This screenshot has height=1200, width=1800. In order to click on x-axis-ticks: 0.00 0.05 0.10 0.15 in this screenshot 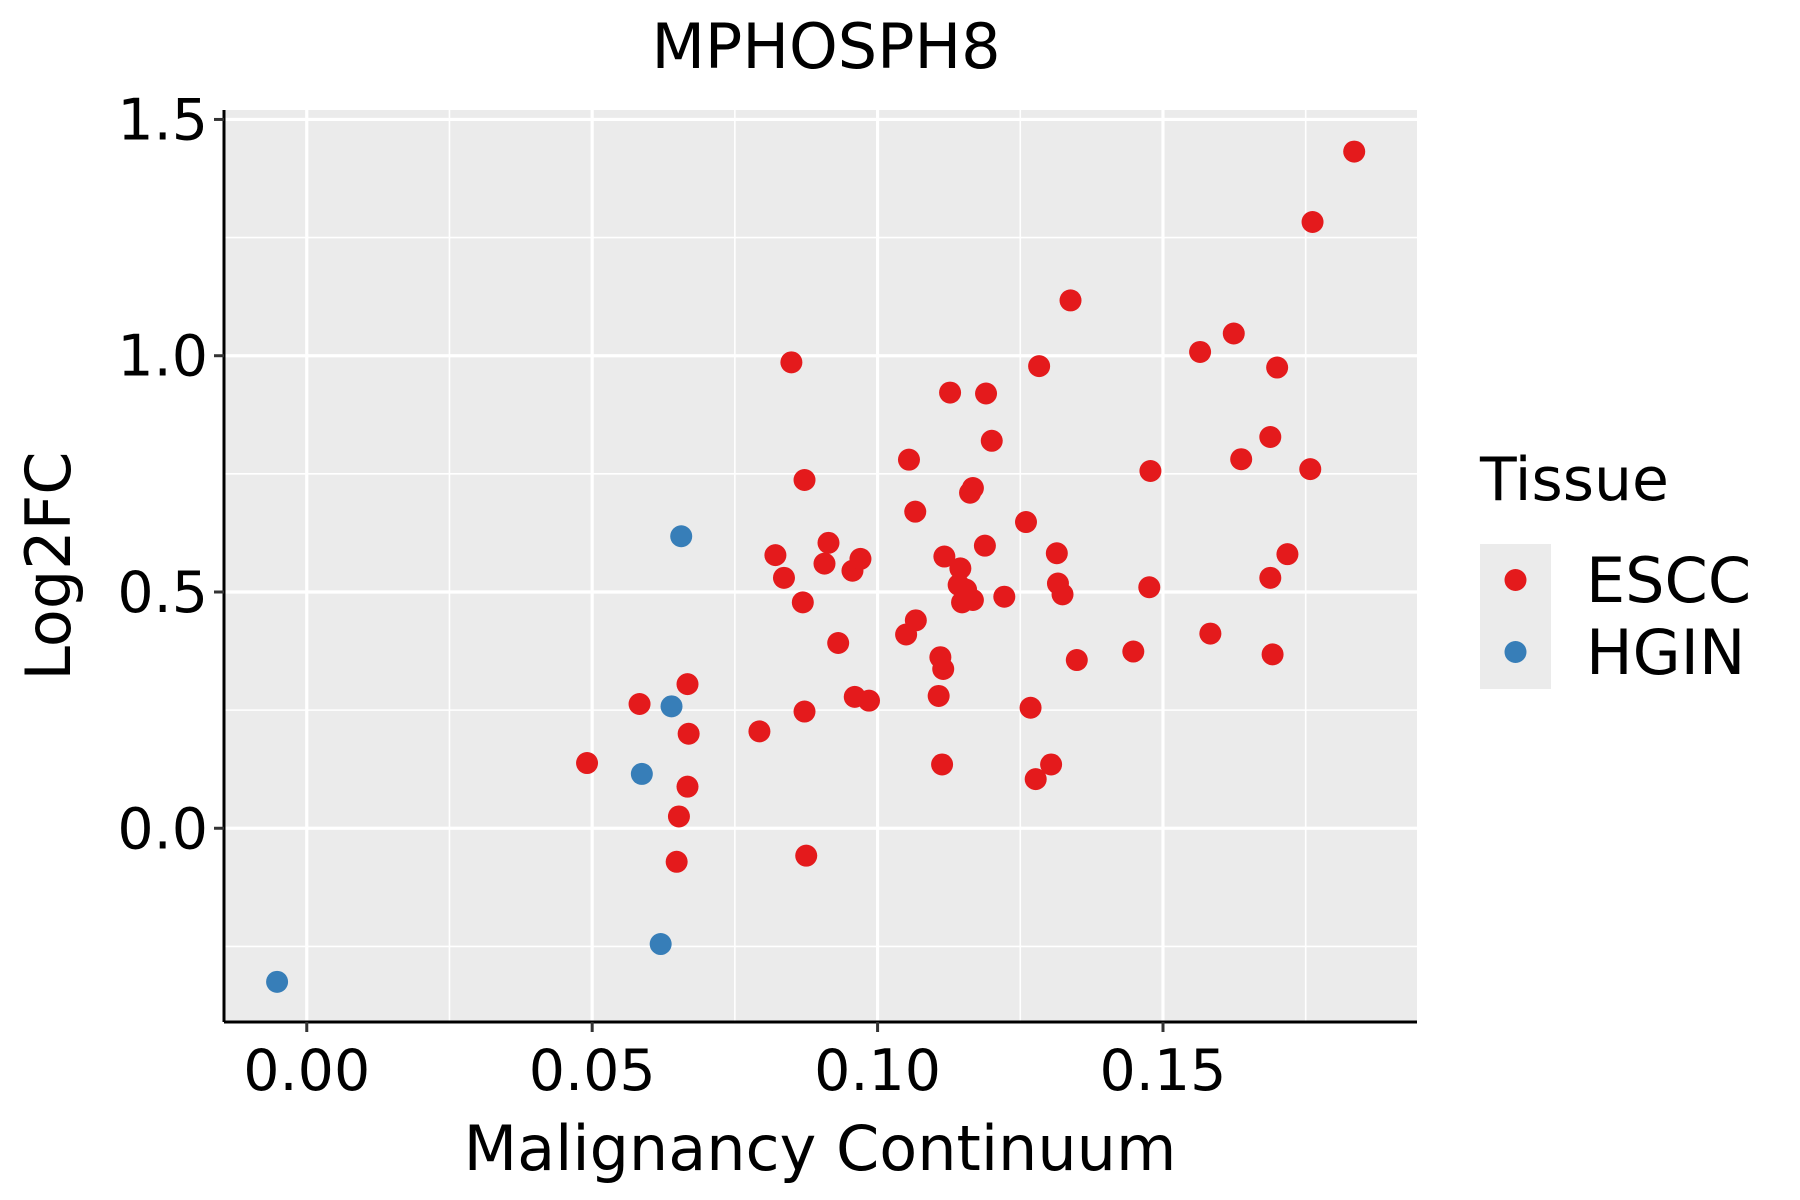, I will do `click(734, 1063)`.